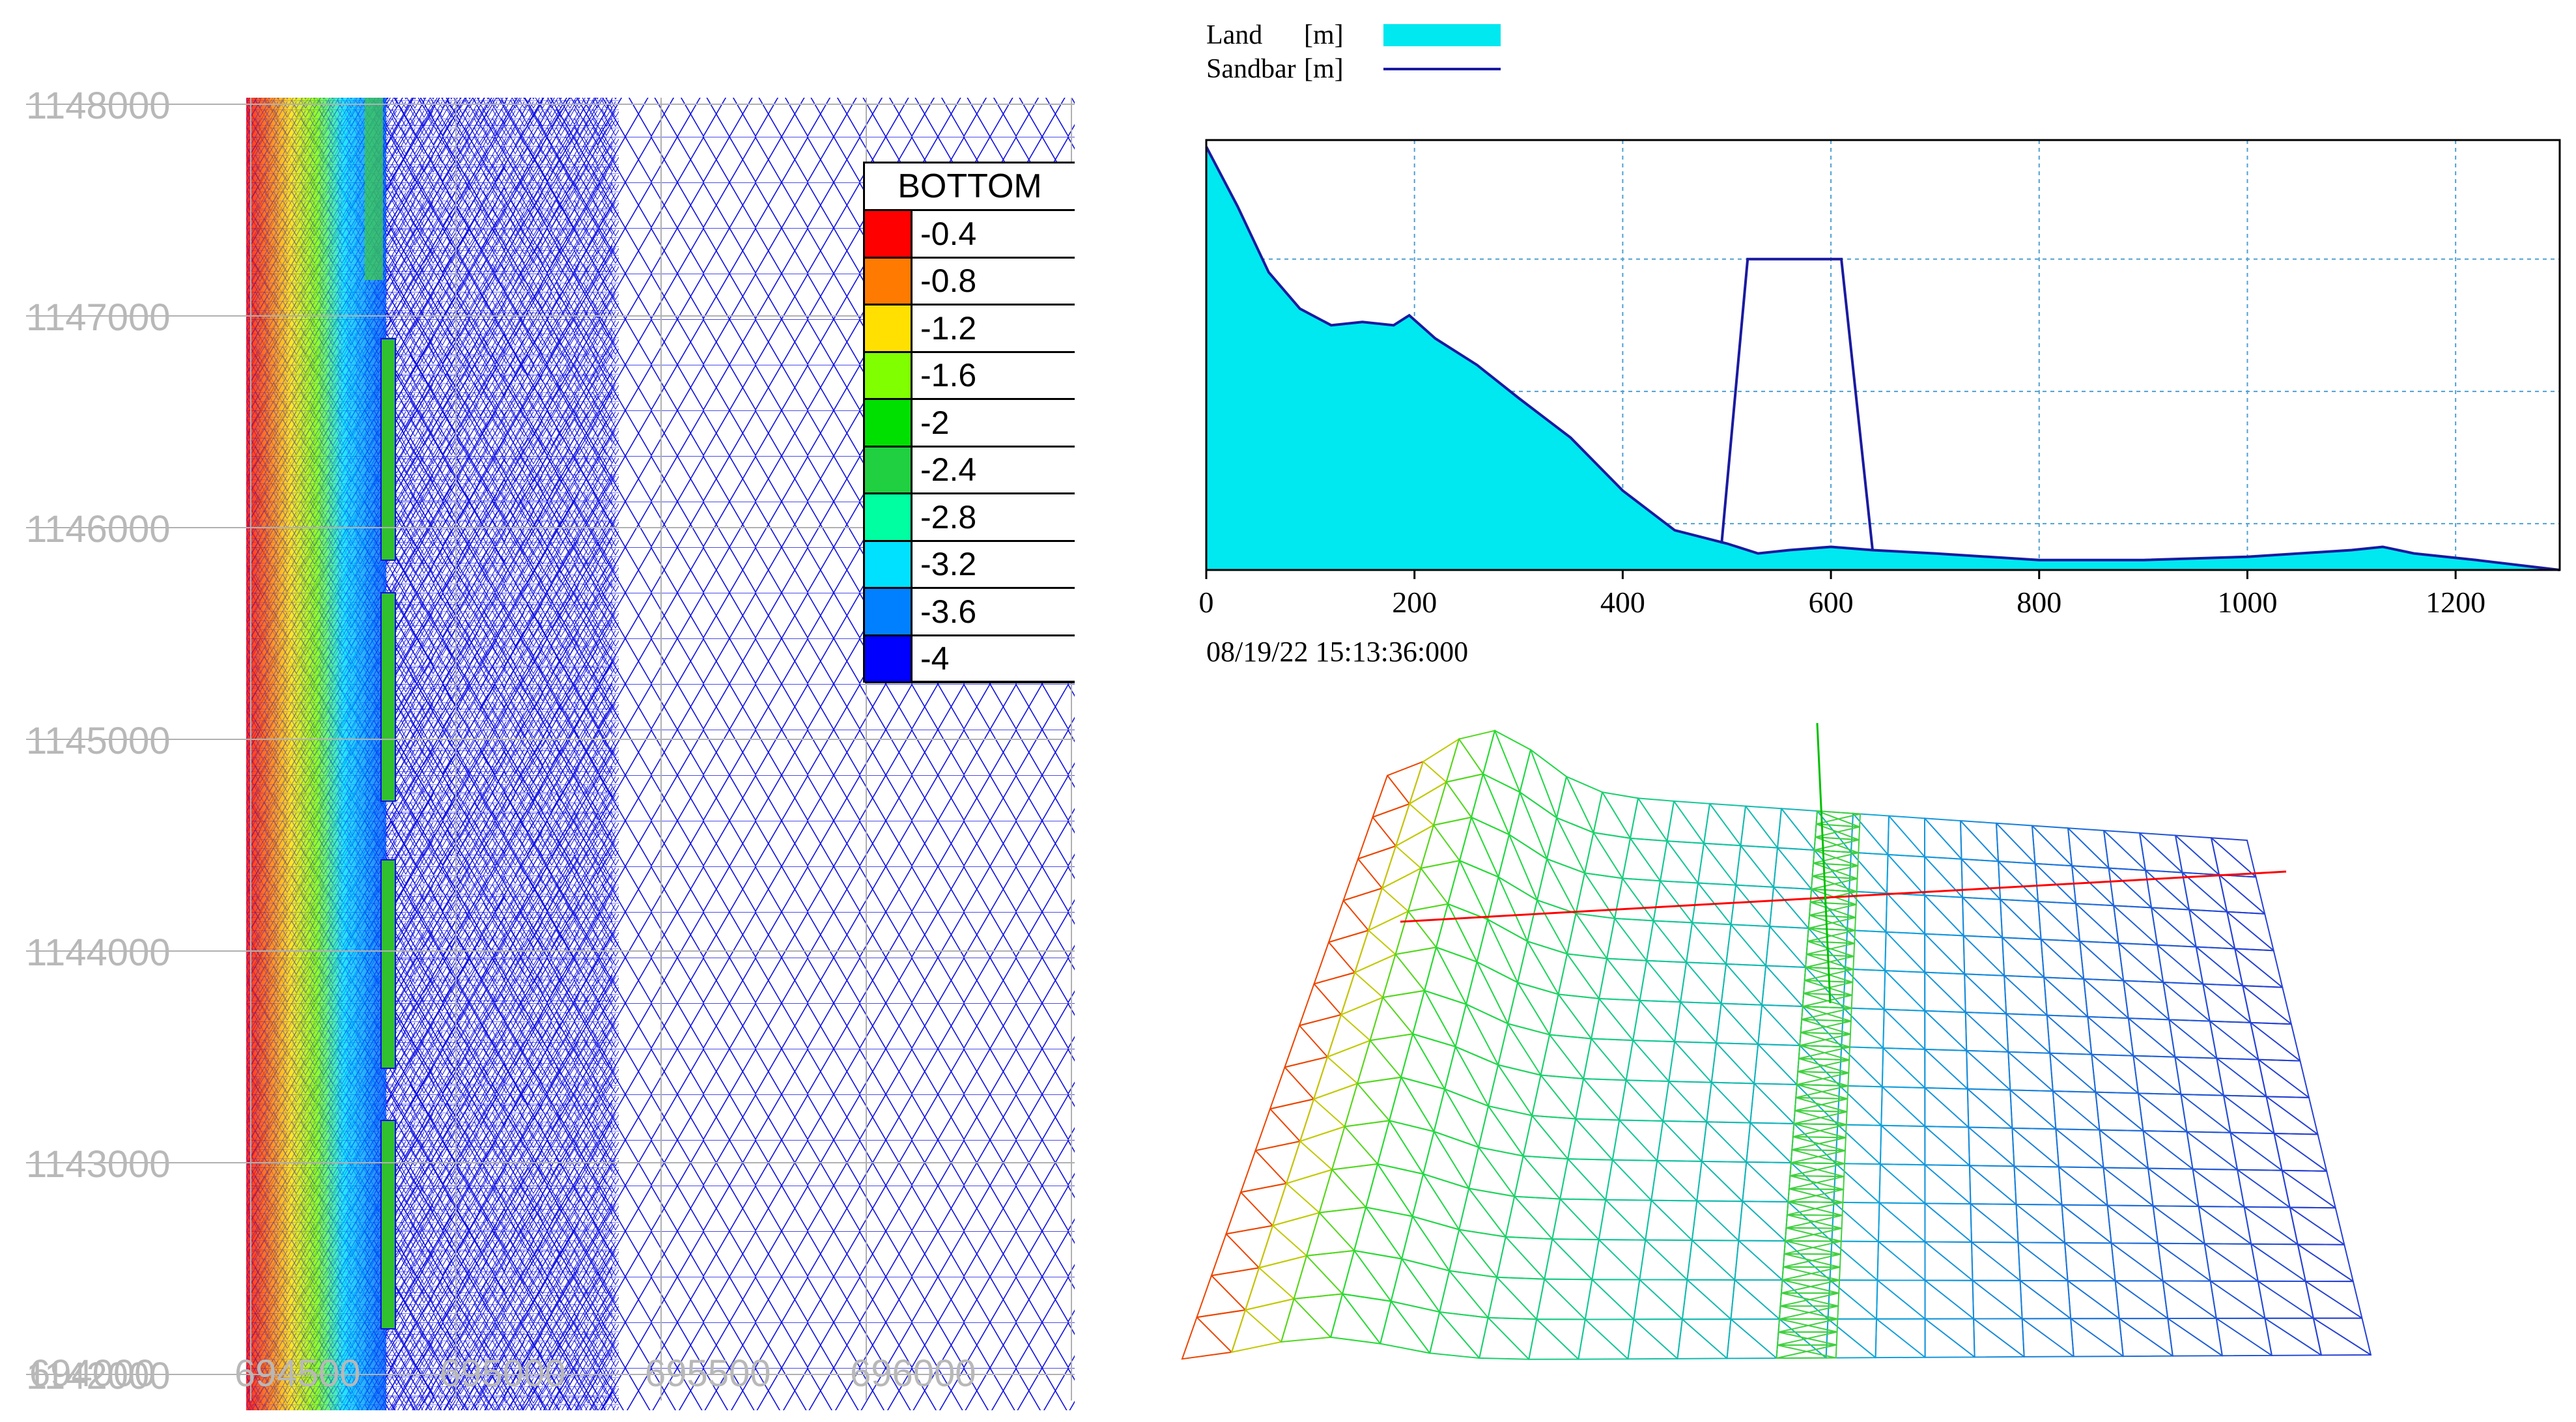 Image resolution: width=2576 pixels, height=1422 pixels. What do you see at coordinates (1824, 863) in the screenshot?
I see `y-axis-line` at bounding box center [1824, 863].